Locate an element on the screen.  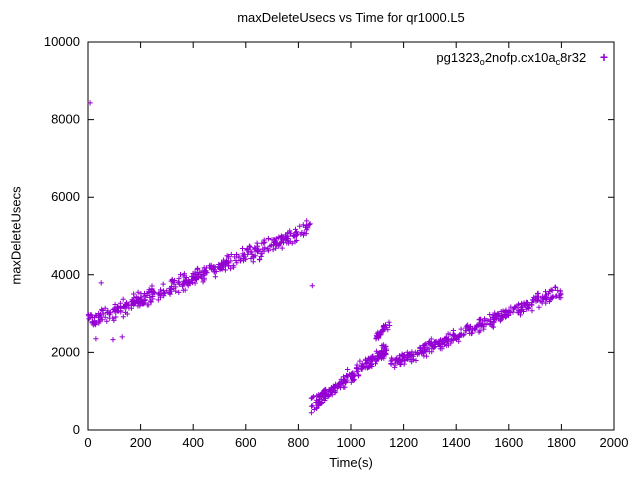
legend: pg1323o2nofp.cx10ac8r32 + is located at coordinates (522, 58).